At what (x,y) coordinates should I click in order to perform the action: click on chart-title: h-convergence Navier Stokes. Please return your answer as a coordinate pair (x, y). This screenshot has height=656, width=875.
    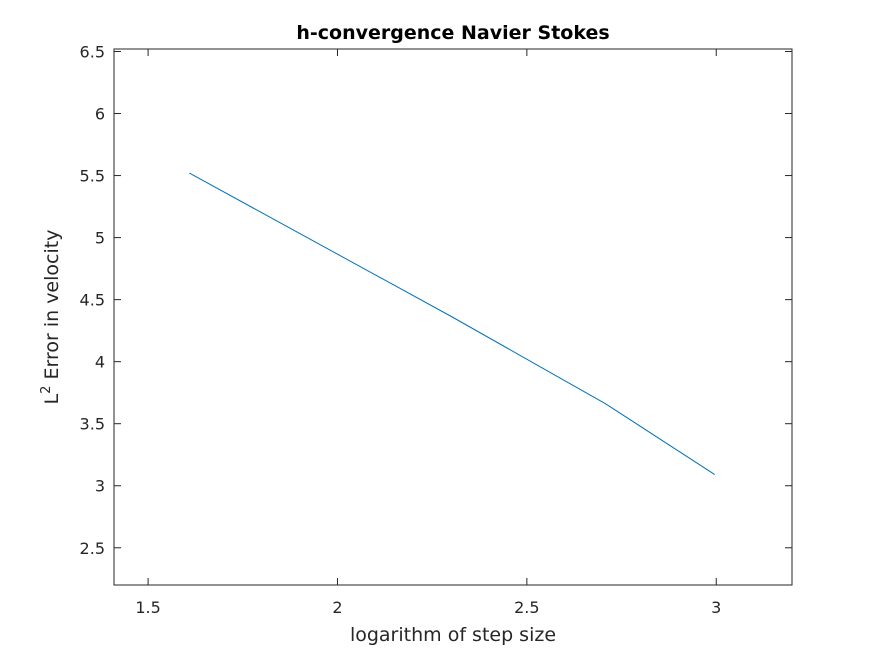
    Looking at the image, I should click on (452, 33).